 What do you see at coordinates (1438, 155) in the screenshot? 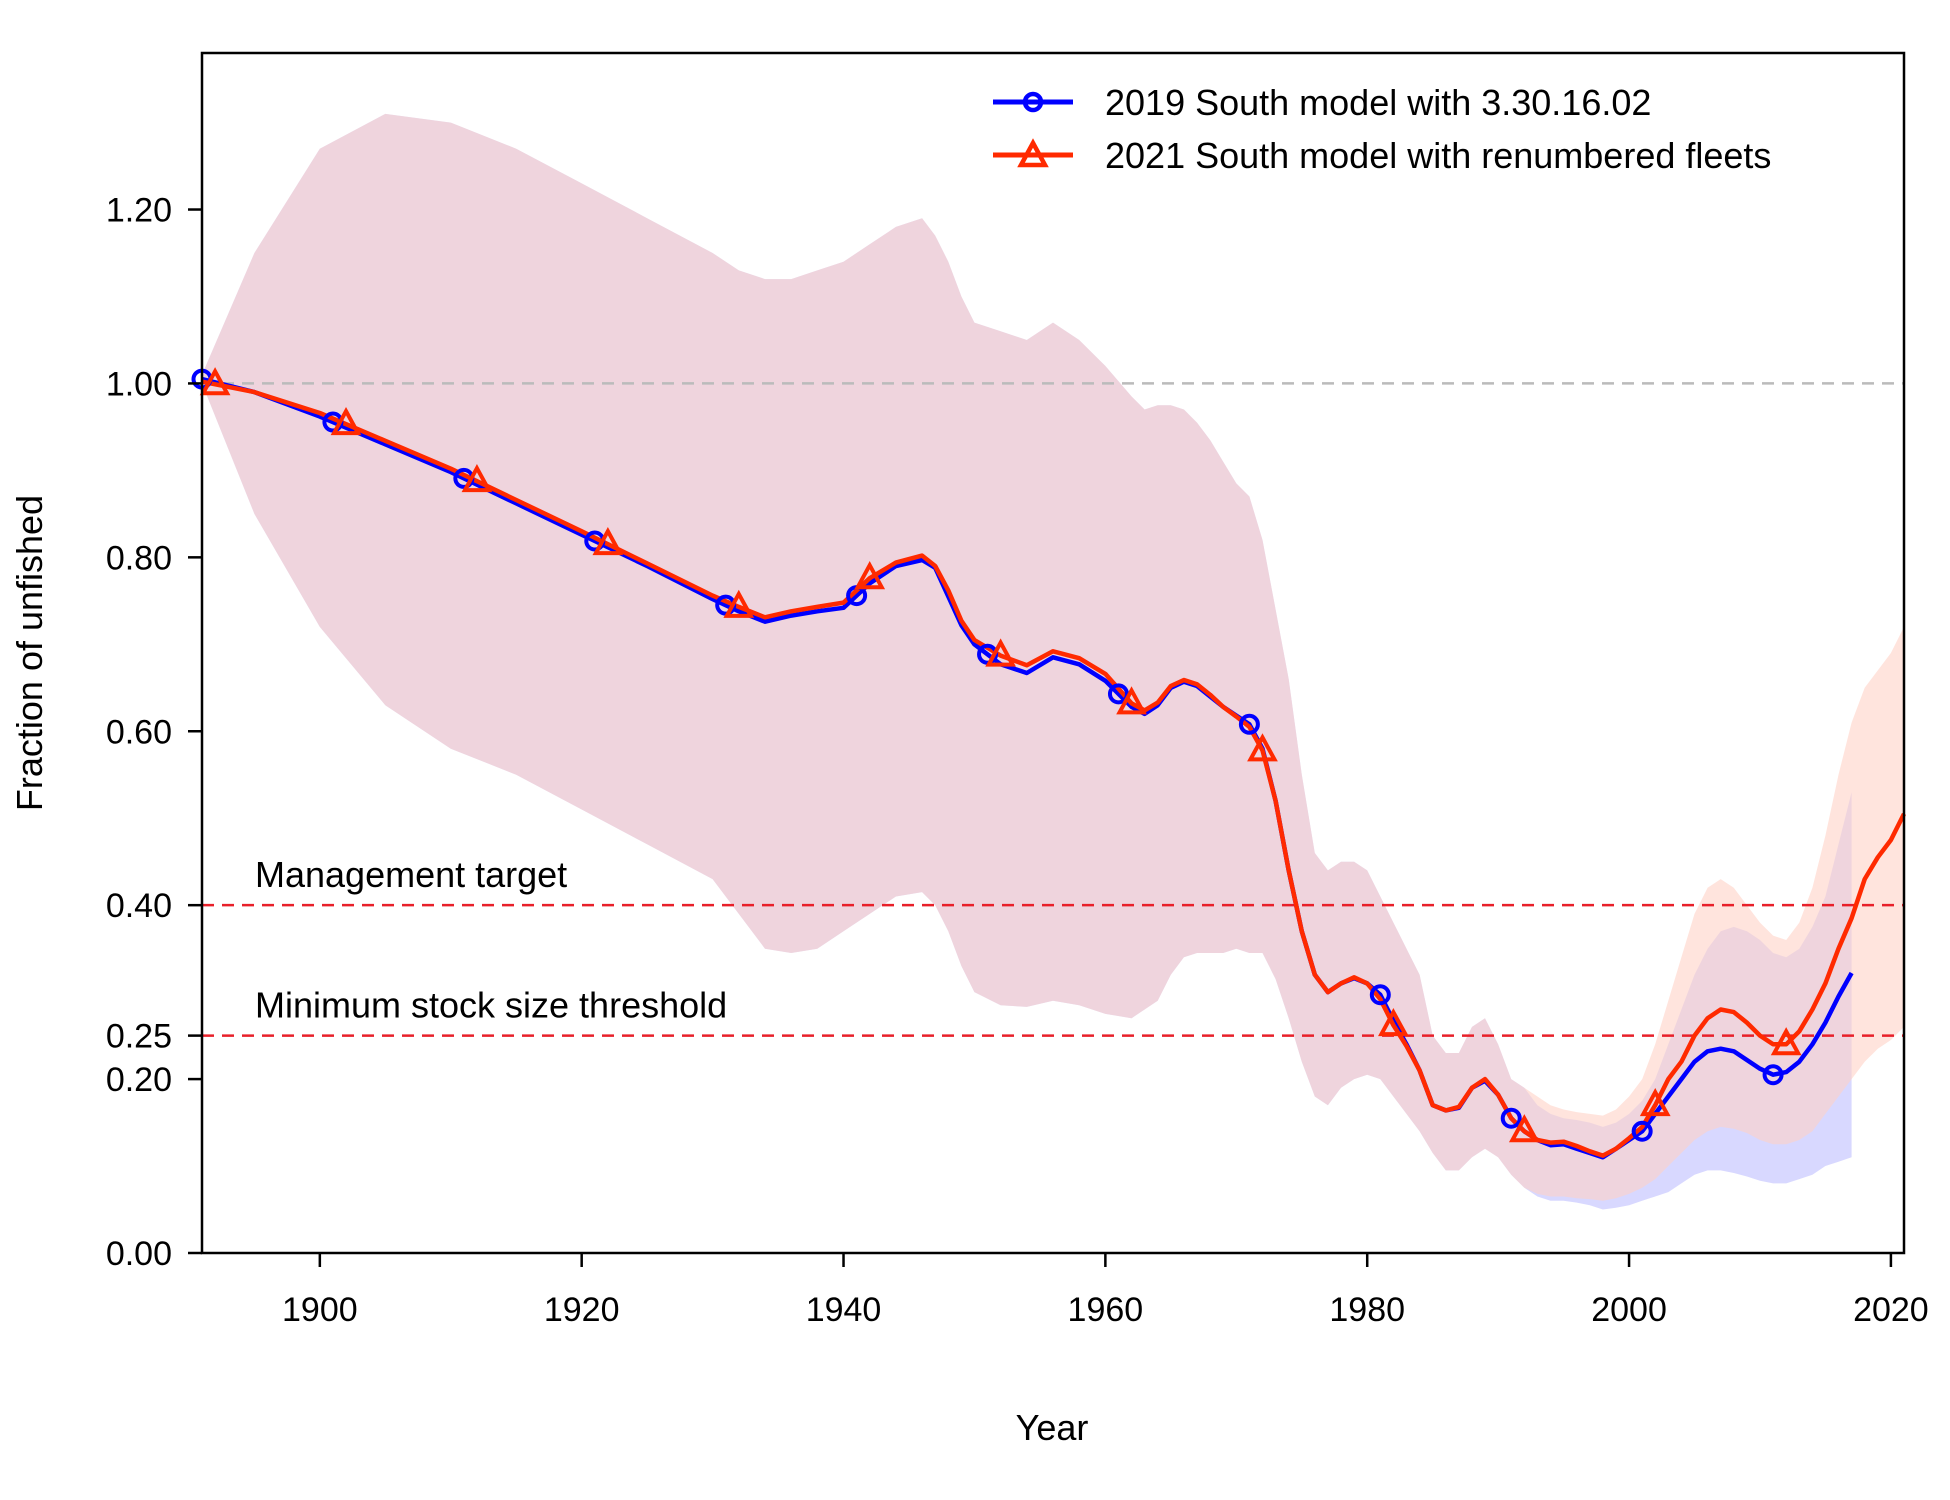
I see `legend-label-2021: 2021 South model with renumbered fleets` at bounding box center [1438, 155].